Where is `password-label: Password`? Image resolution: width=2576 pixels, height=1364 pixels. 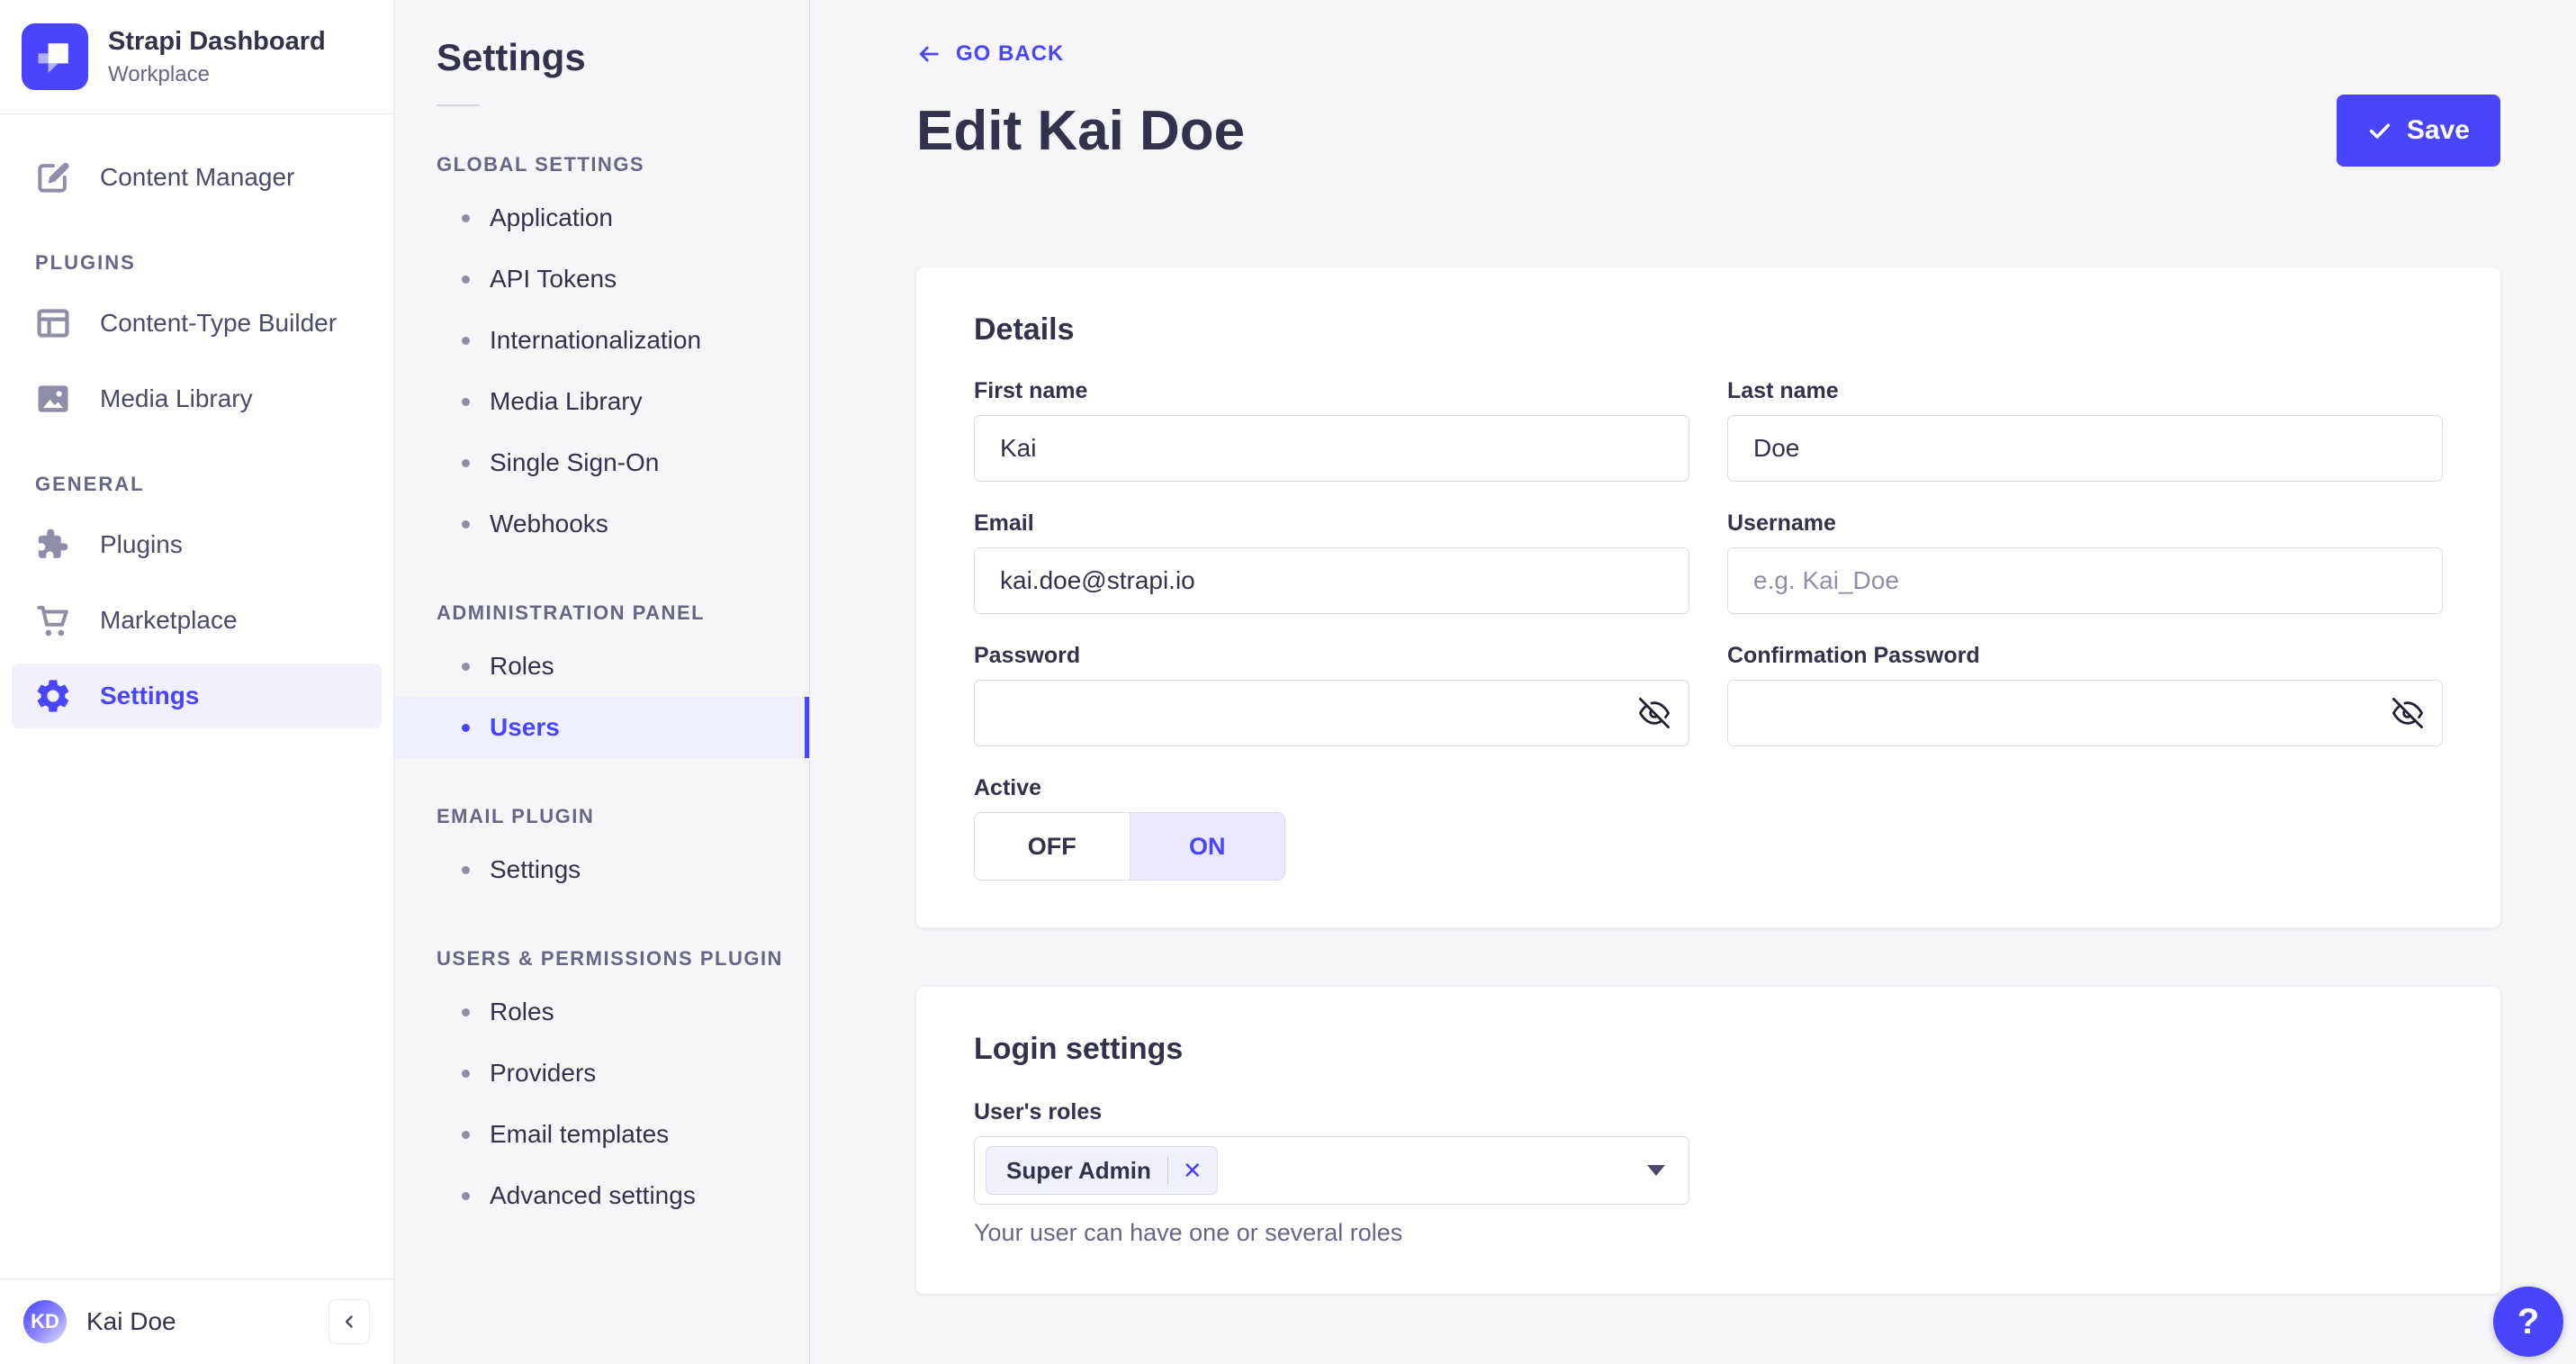 password-label: Password is located at coordinates (1027, 655).